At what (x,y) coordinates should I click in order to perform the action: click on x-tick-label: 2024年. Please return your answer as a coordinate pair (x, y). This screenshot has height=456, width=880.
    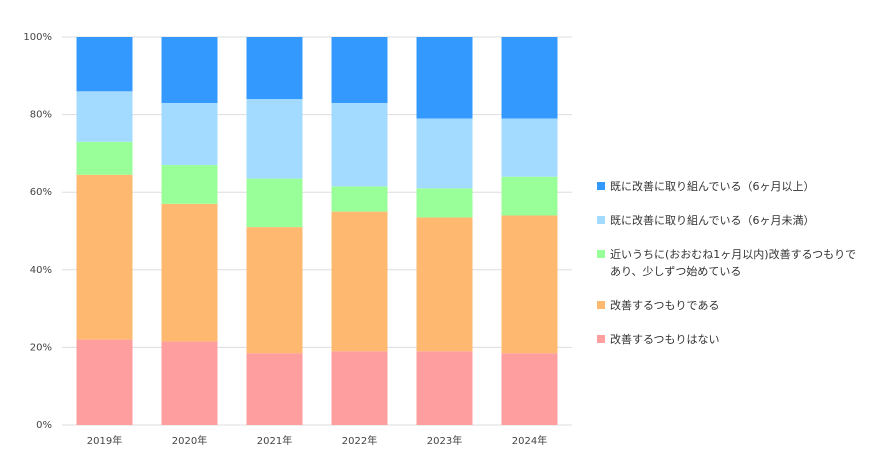
    Looking at the image, I should click on (529, 440).